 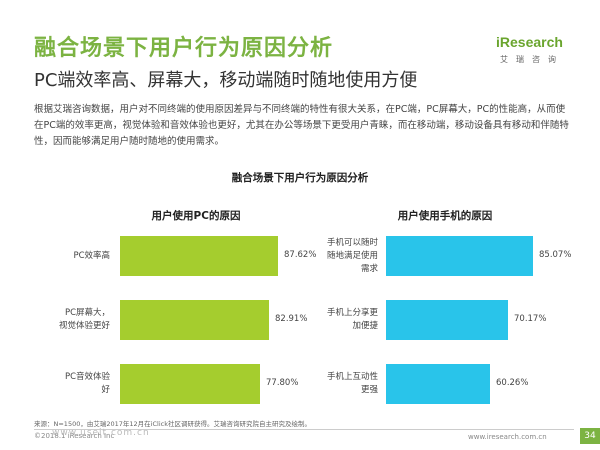 What do you see at coordinates (369, 390) in the screenshot?
I see `category-line: 更强` at bounding box center [369, 390].